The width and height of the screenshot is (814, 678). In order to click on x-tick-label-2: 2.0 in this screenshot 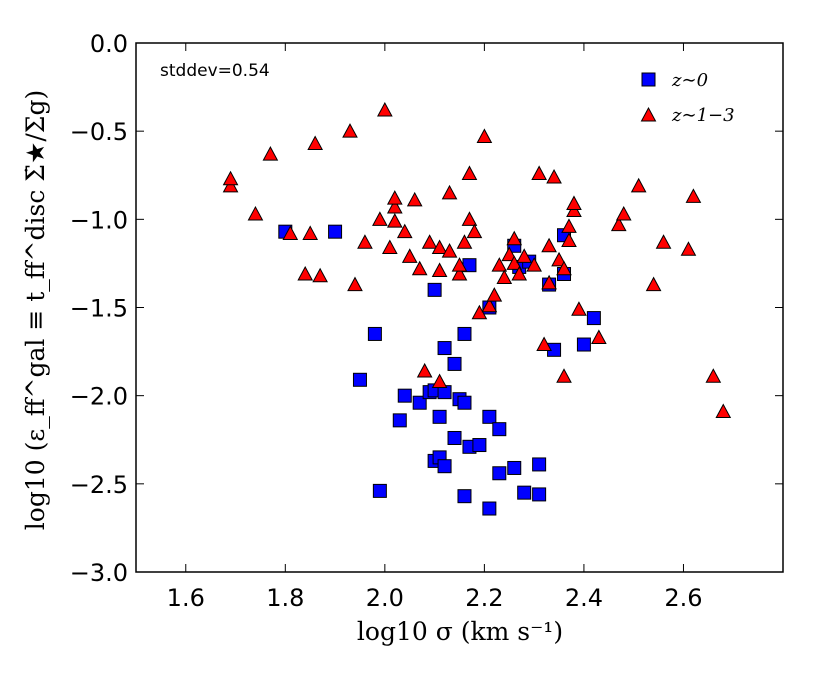, I will do `click(385, 598)`.